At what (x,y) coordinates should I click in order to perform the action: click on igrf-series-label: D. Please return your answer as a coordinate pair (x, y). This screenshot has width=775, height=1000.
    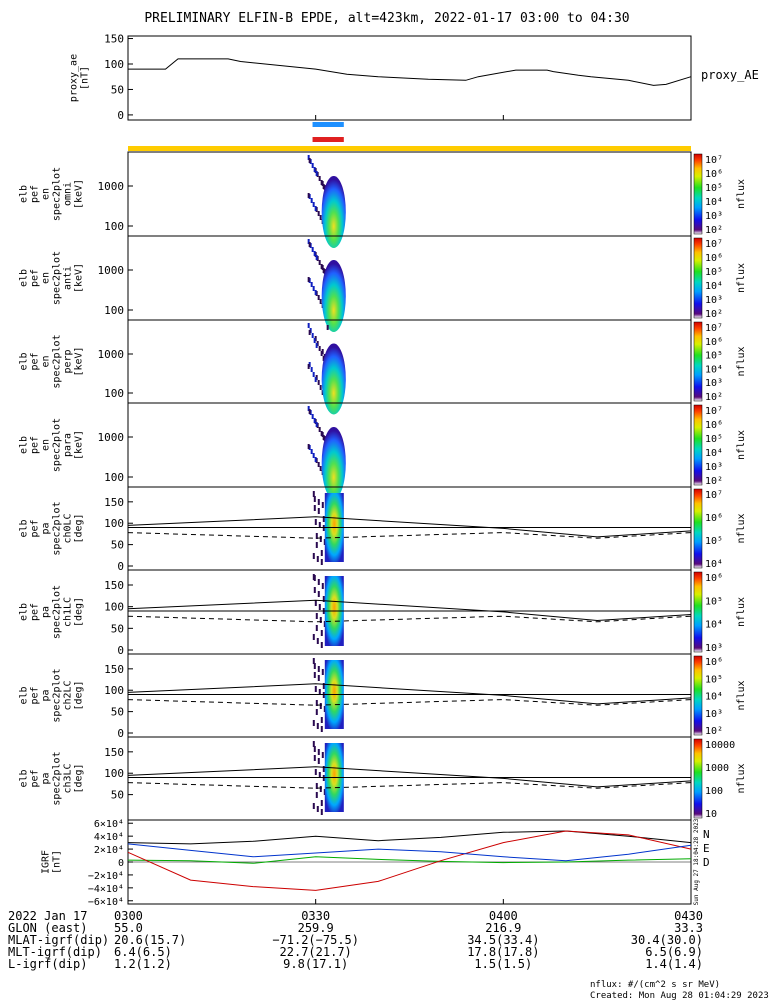
    Looking at the image, I should click on (706, 862).